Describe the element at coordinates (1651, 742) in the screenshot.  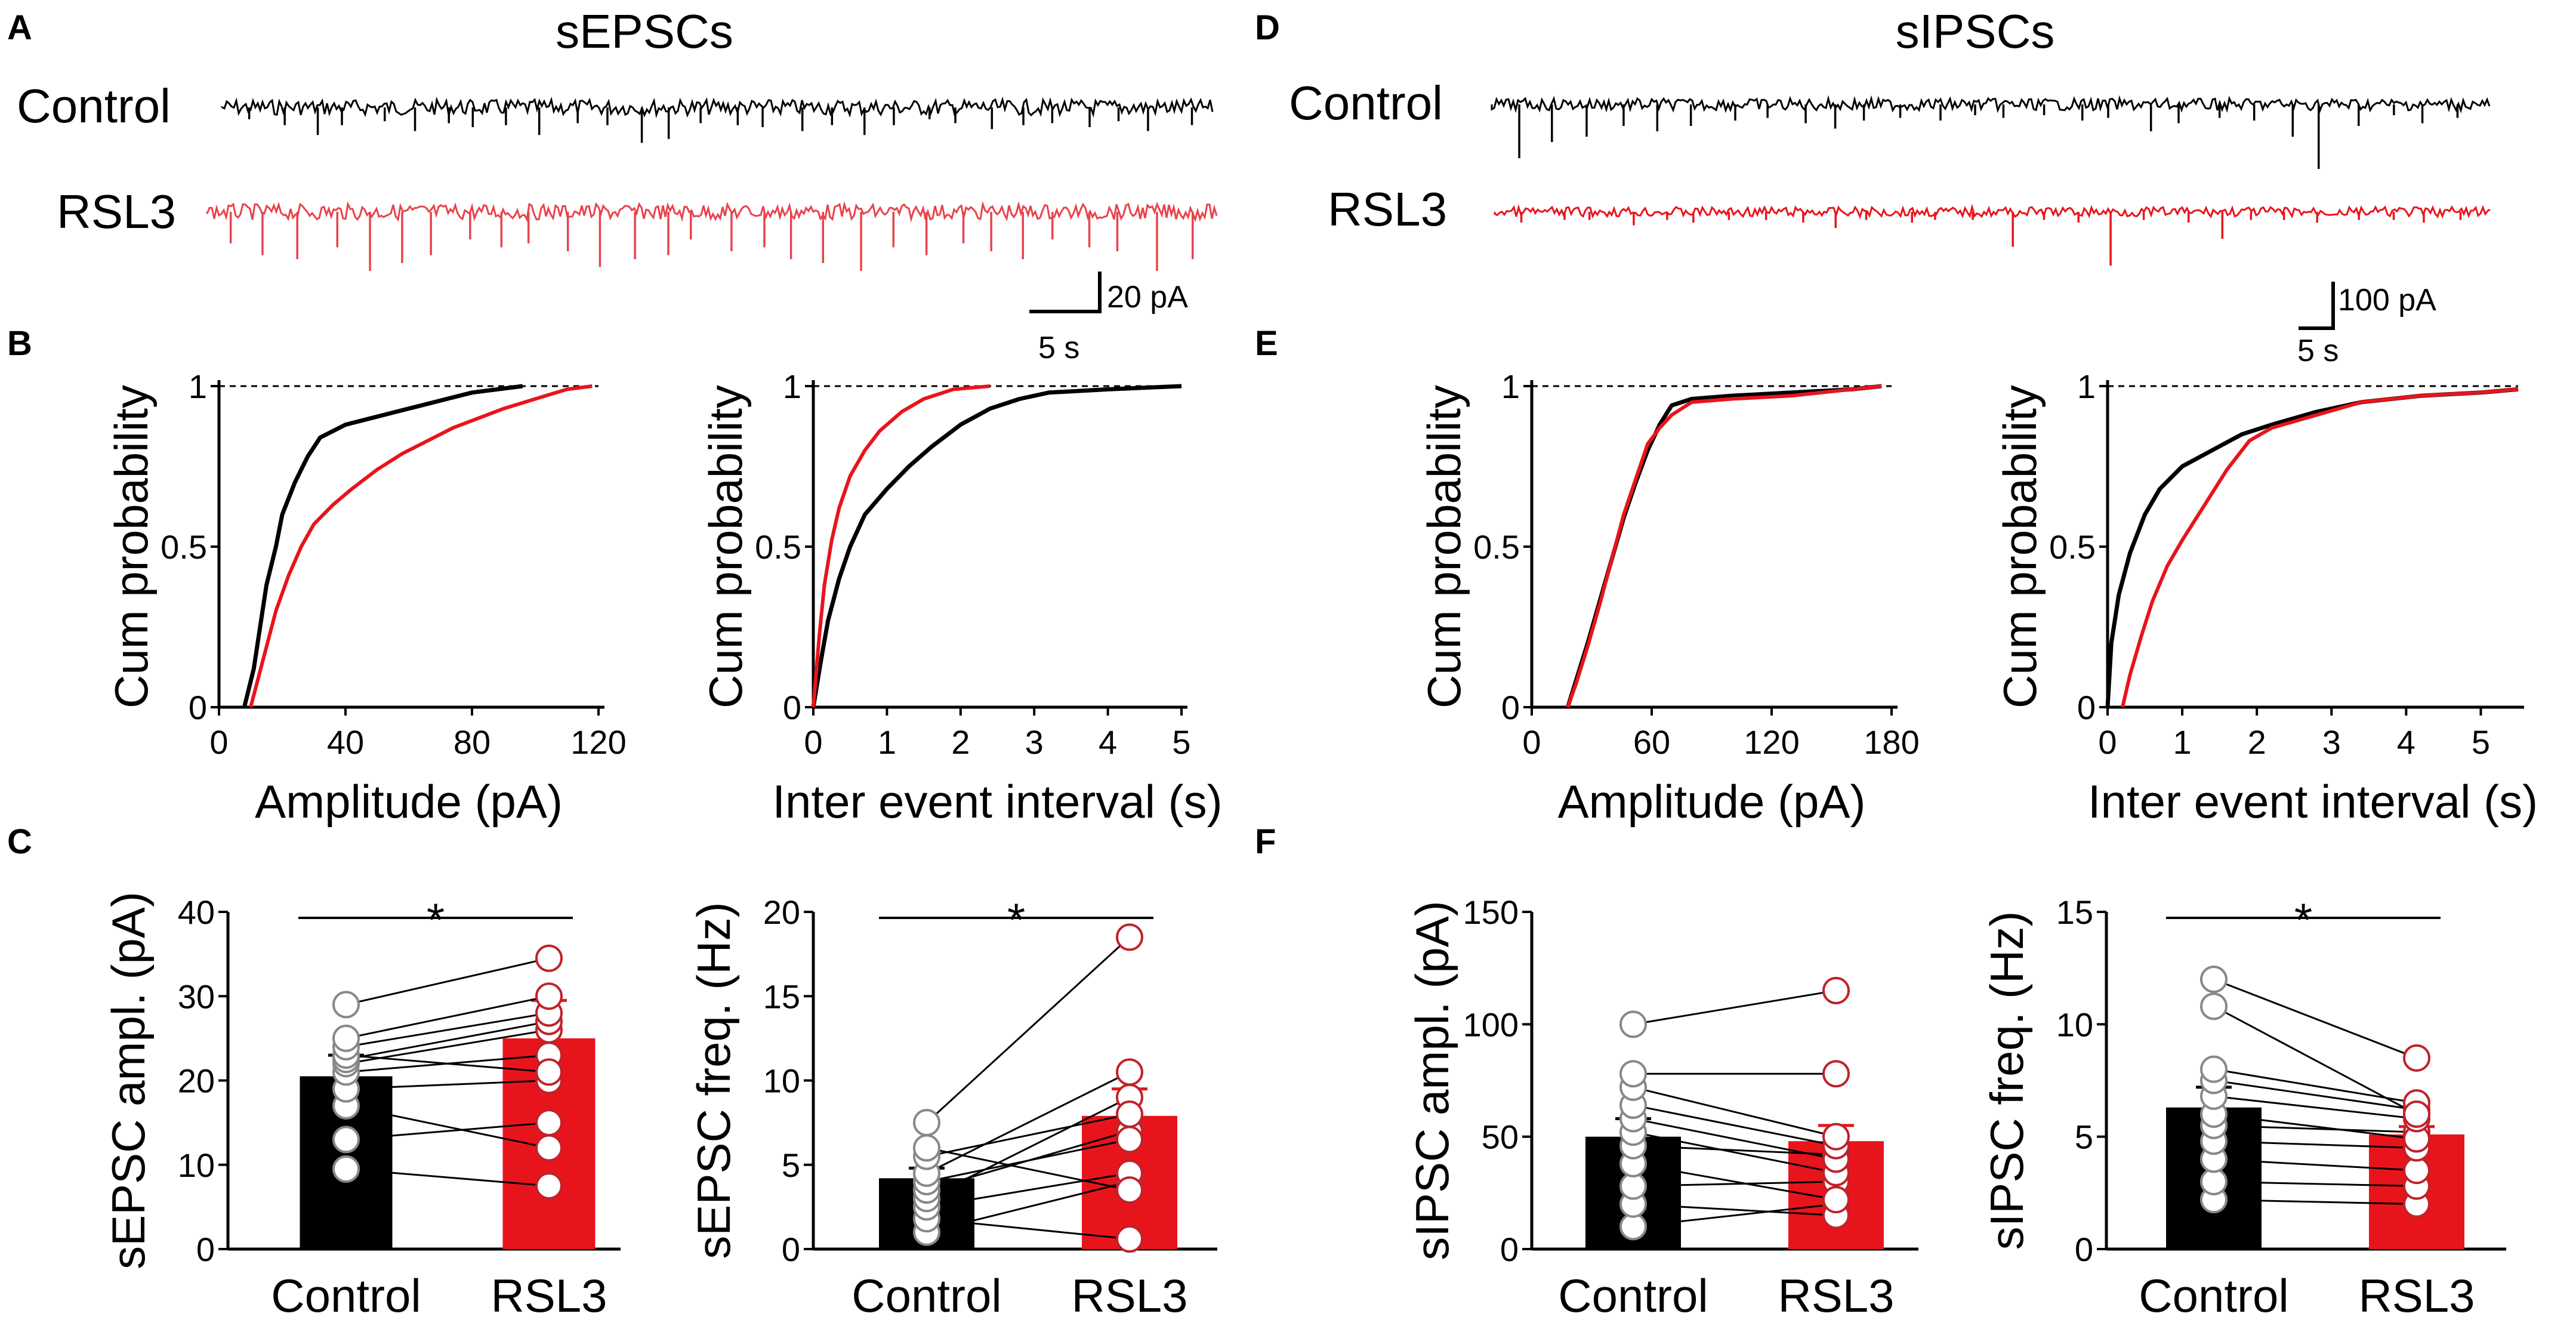
I see `x-tick-label: 60` at that location.